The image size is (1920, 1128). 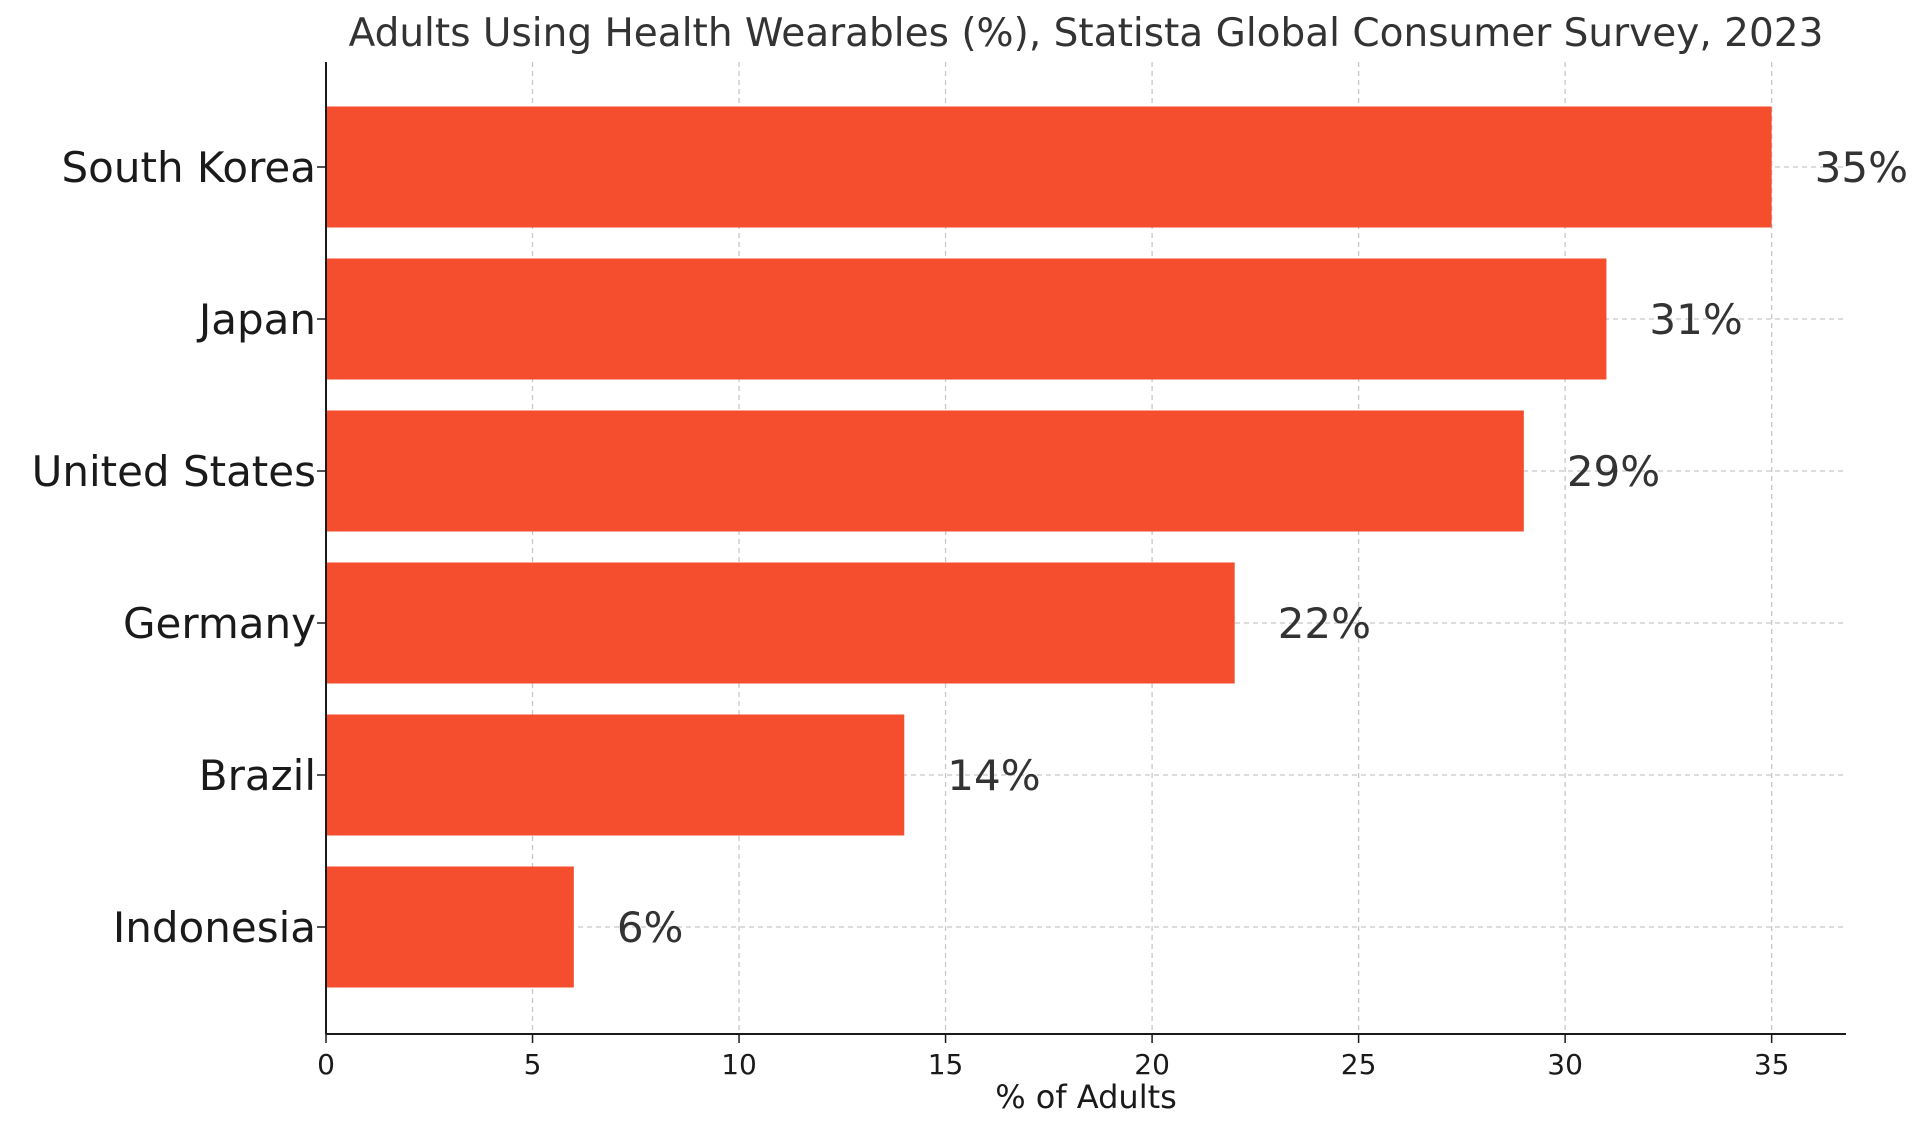 What do you see at coordinates (326, 1064) in the screenshot?
I see `x-tick-label: 0` at bounding box center [326, 1064].